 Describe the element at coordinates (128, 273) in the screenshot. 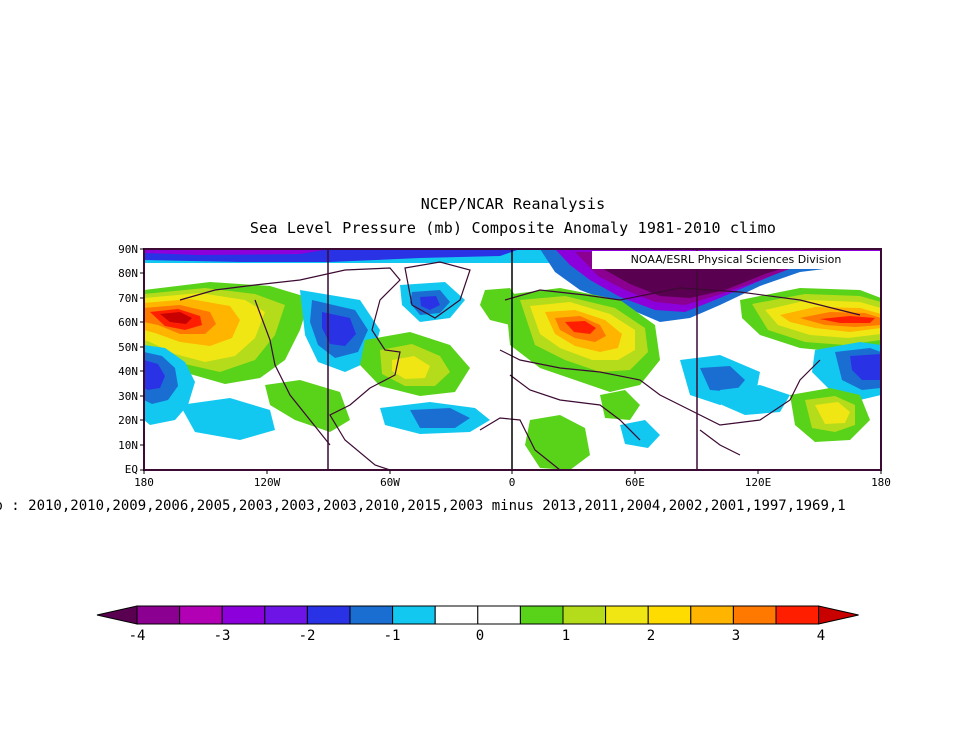

I see `lat-label: 80N` at that location.